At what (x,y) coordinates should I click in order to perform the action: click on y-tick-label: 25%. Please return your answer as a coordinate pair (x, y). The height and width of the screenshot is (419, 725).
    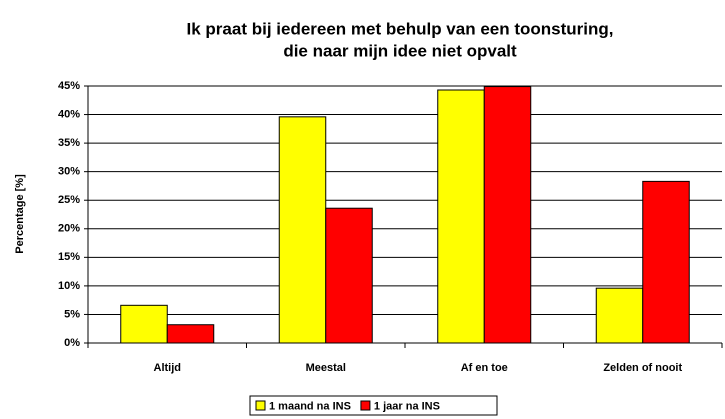
    Looking at the image, I should click on (69, 200).